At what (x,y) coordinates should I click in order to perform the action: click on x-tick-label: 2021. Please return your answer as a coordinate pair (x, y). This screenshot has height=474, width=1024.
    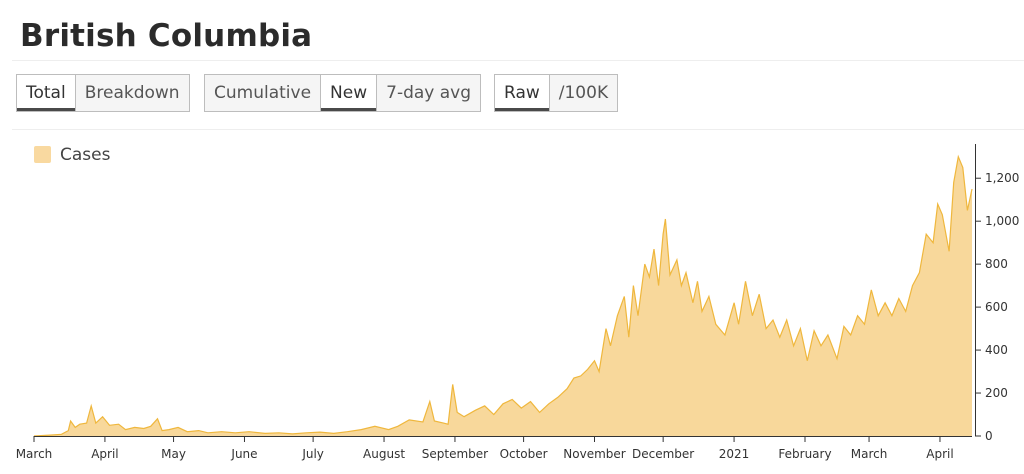
    Looking at the image, I should click on (734, 454).